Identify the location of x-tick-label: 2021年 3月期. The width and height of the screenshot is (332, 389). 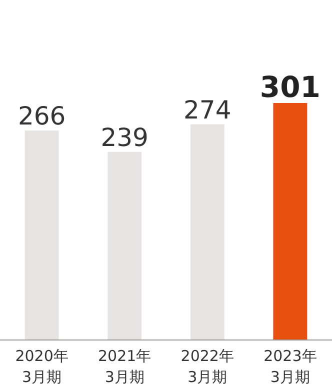
(125, 366).